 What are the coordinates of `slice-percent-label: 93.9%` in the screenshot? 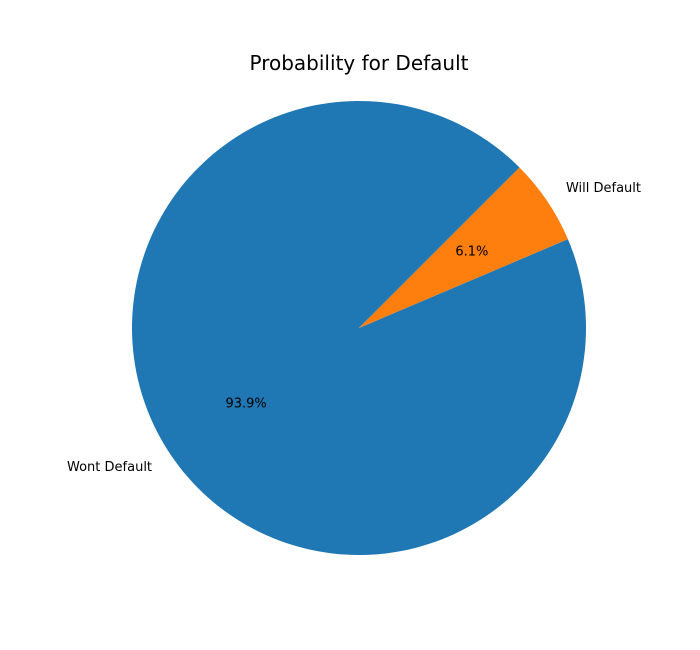 It's located at (245, 404).